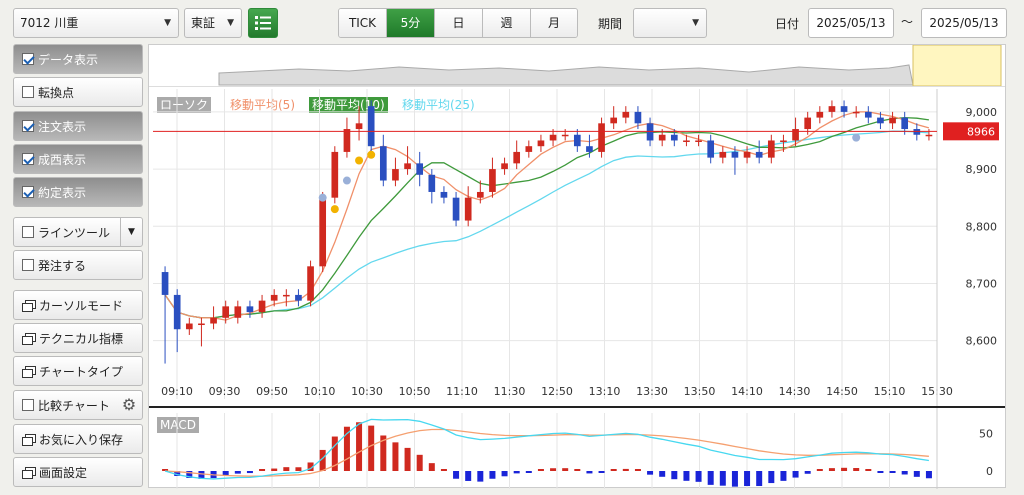  What do you see at coordinates (577, 66) in the screenshot?
I see `navigator-strip` at bounding box center [577, 66].